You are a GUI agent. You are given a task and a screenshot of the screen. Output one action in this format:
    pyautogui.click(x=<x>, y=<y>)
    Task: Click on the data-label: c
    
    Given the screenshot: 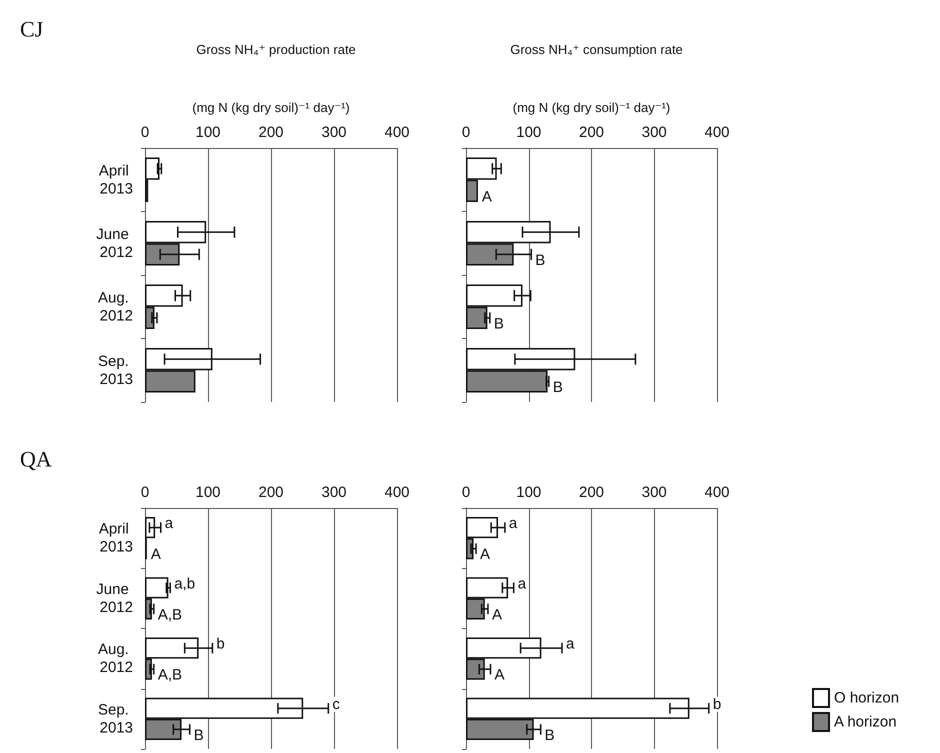 What is the action you would take?
    pyautogui.click(x=336, y=704)
    